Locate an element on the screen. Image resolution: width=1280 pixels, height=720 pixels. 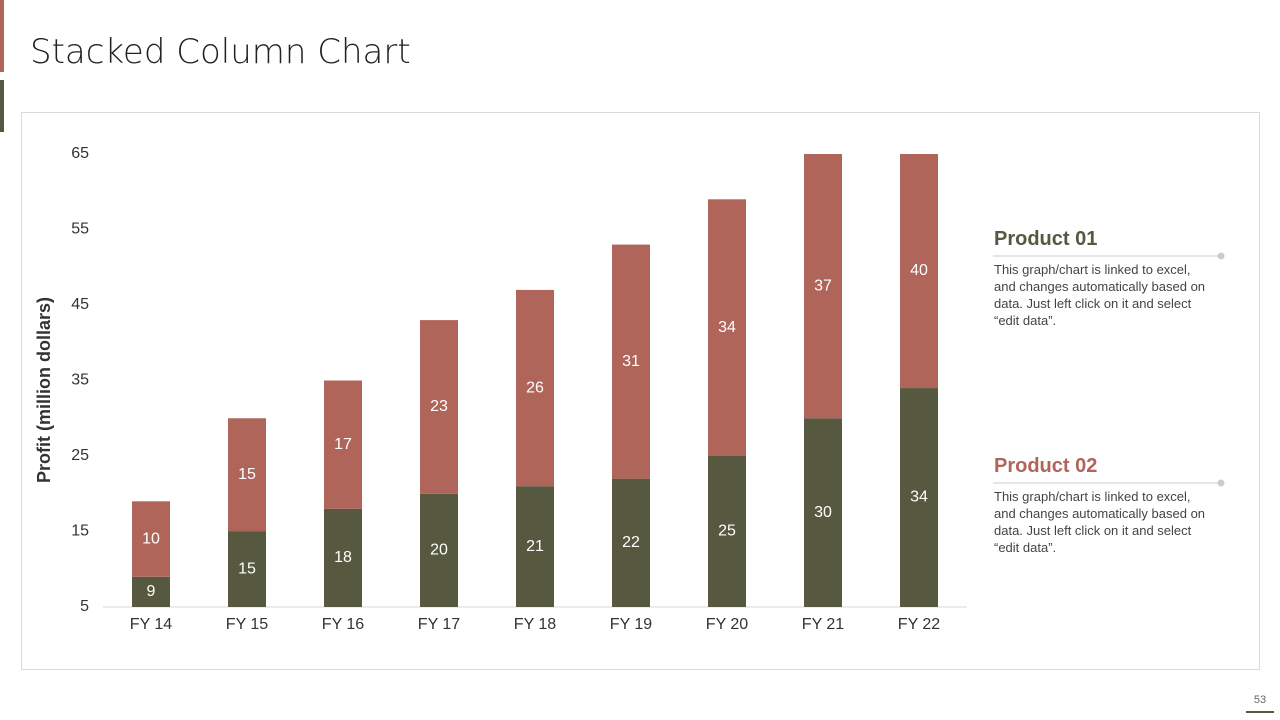
y-tick-label: 35 is located at coordinates (80, 380).